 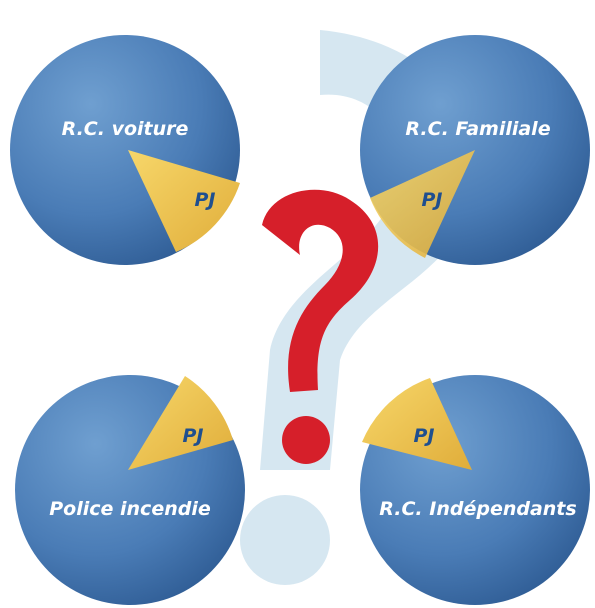 I want to click on pie-label: R.C. voiture, so click(x=125, y=129).